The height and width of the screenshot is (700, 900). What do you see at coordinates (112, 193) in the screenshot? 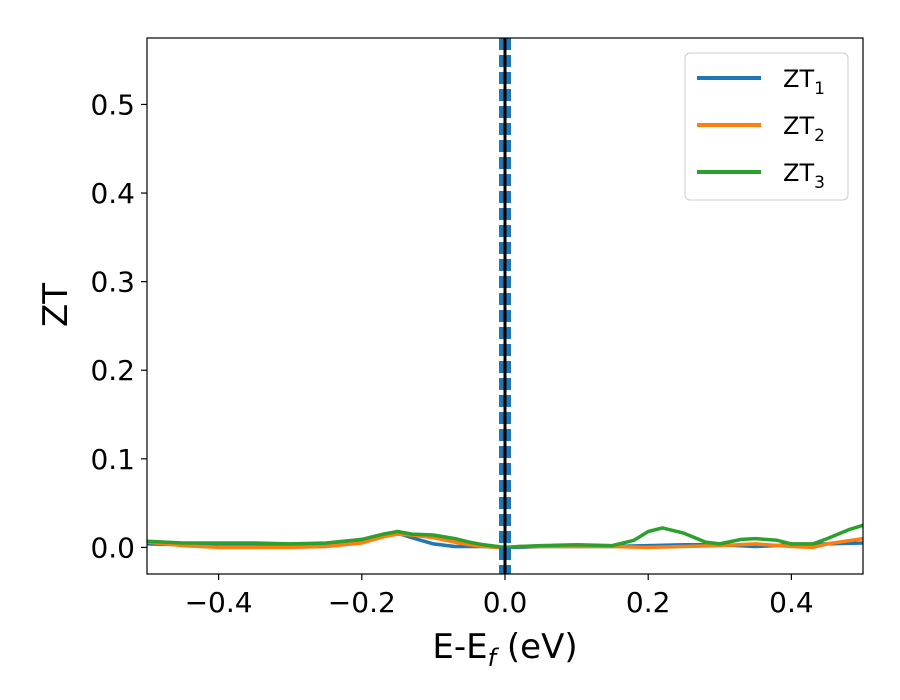
I see `y-tick-label: 0.4` at bounding box center [112, 193].